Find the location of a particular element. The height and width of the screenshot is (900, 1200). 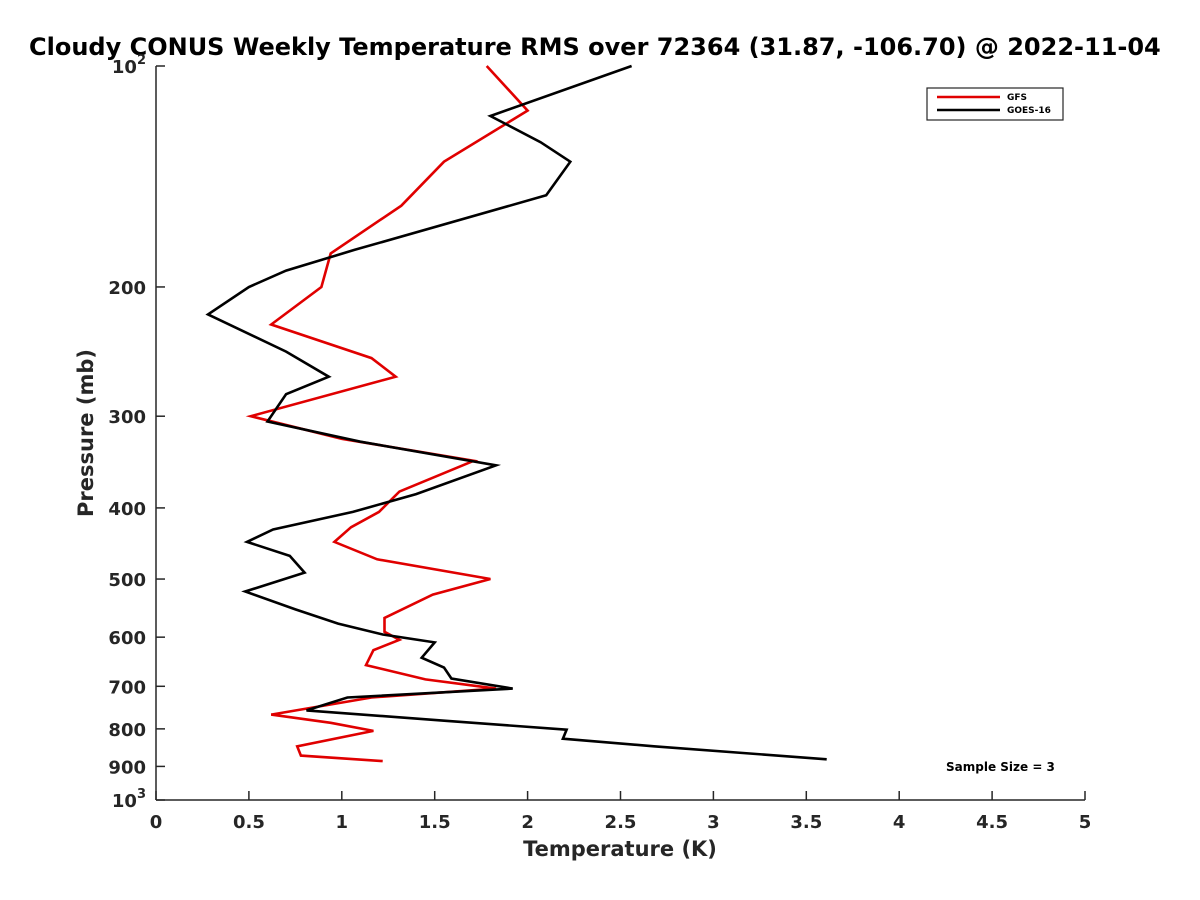

y-tick-label-base: 600 is located at coordinates (127, 638).